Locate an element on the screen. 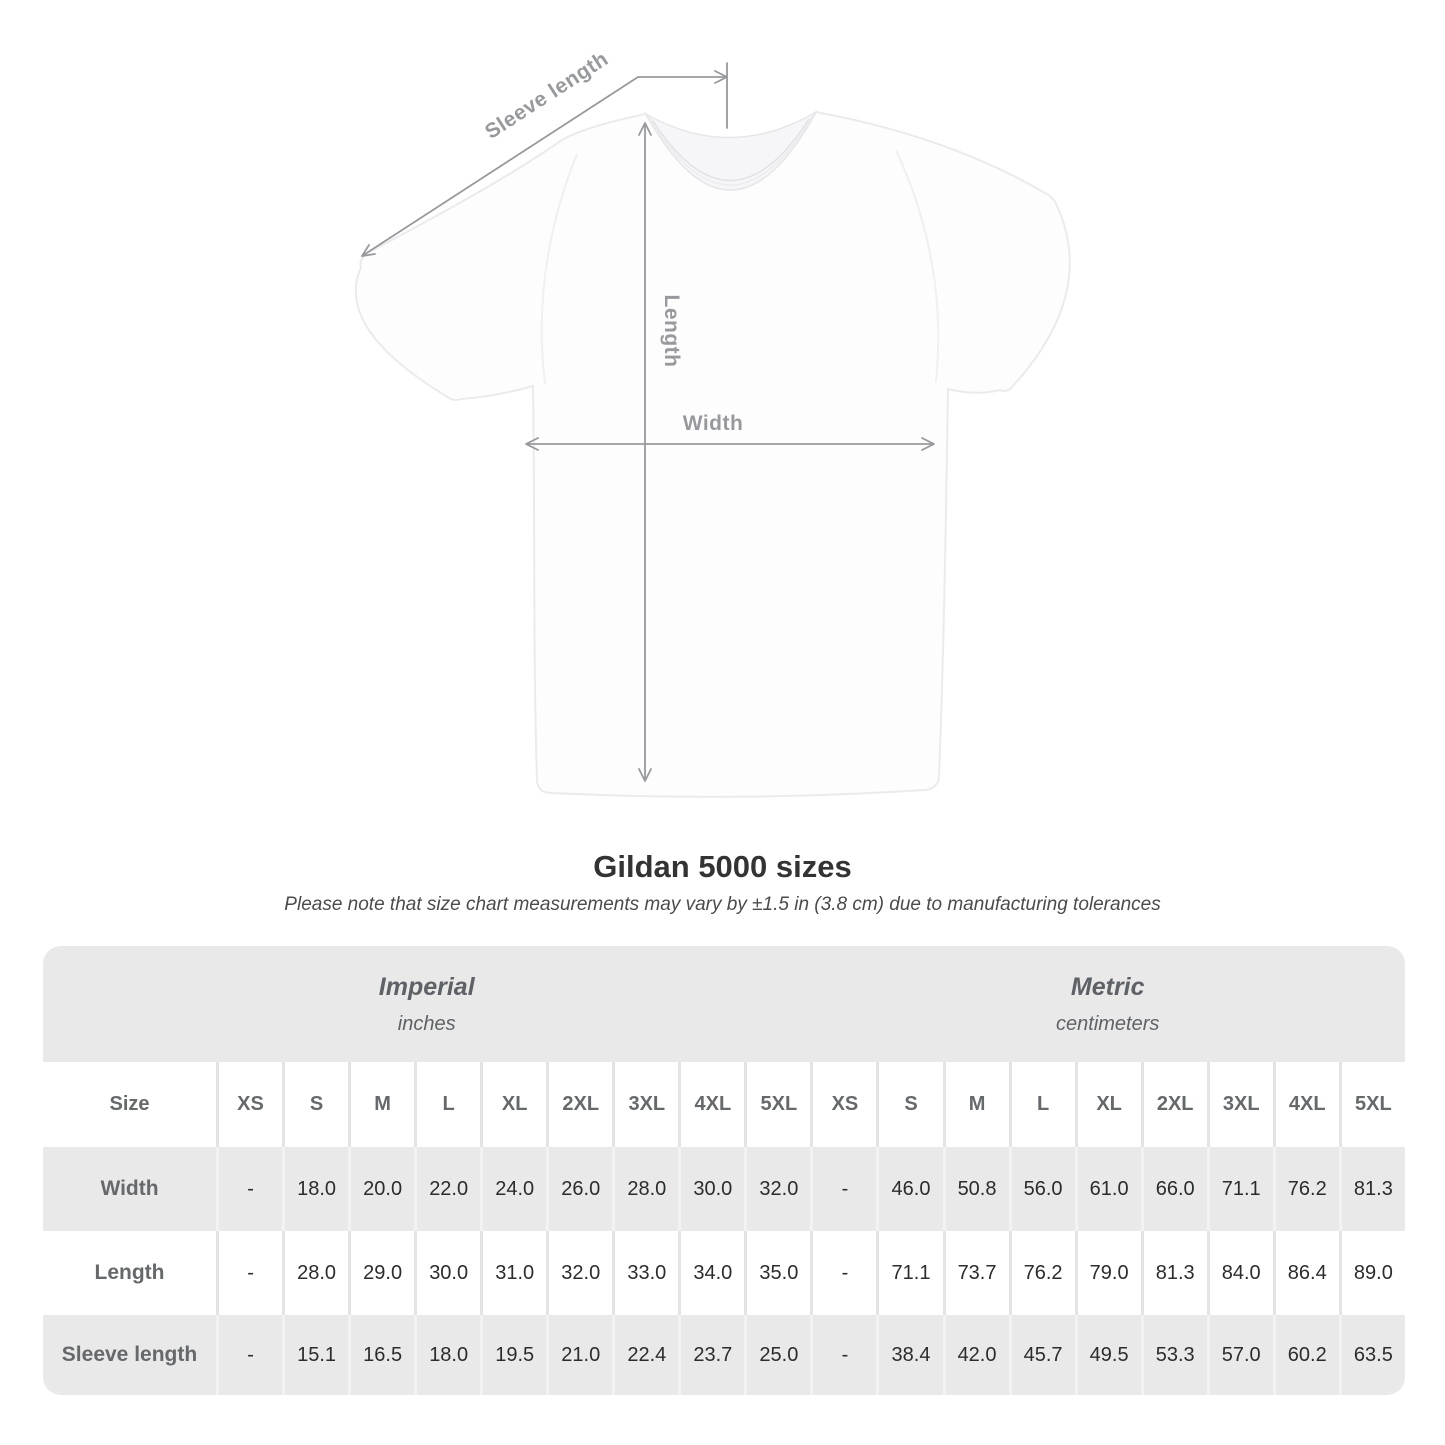 This screenshot has height=1445, width=1445. width-imperial-3xl: 28.0 is located at coordinates (645, 1189).